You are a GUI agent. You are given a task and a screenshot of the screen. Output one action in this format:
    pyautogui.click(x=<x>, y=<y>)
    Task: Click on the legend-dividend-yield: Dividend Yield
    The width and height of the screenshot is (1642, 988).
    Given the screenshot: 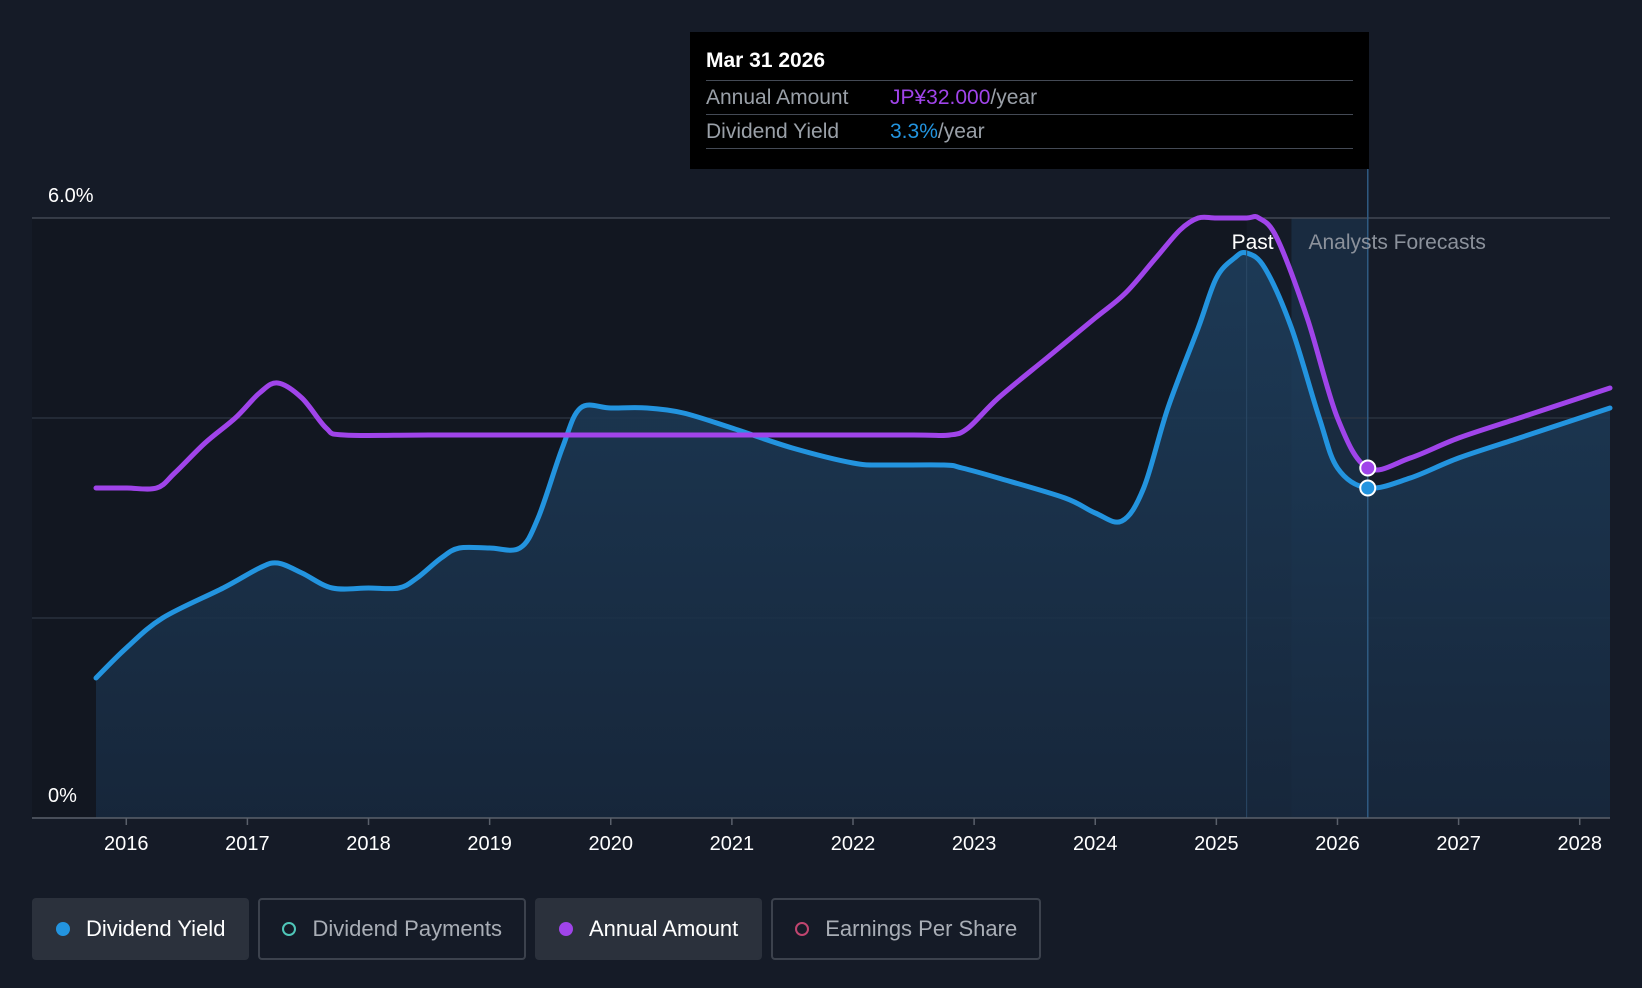 What is the action you would take?
    pyautogui.click(x=141, y=929)
    